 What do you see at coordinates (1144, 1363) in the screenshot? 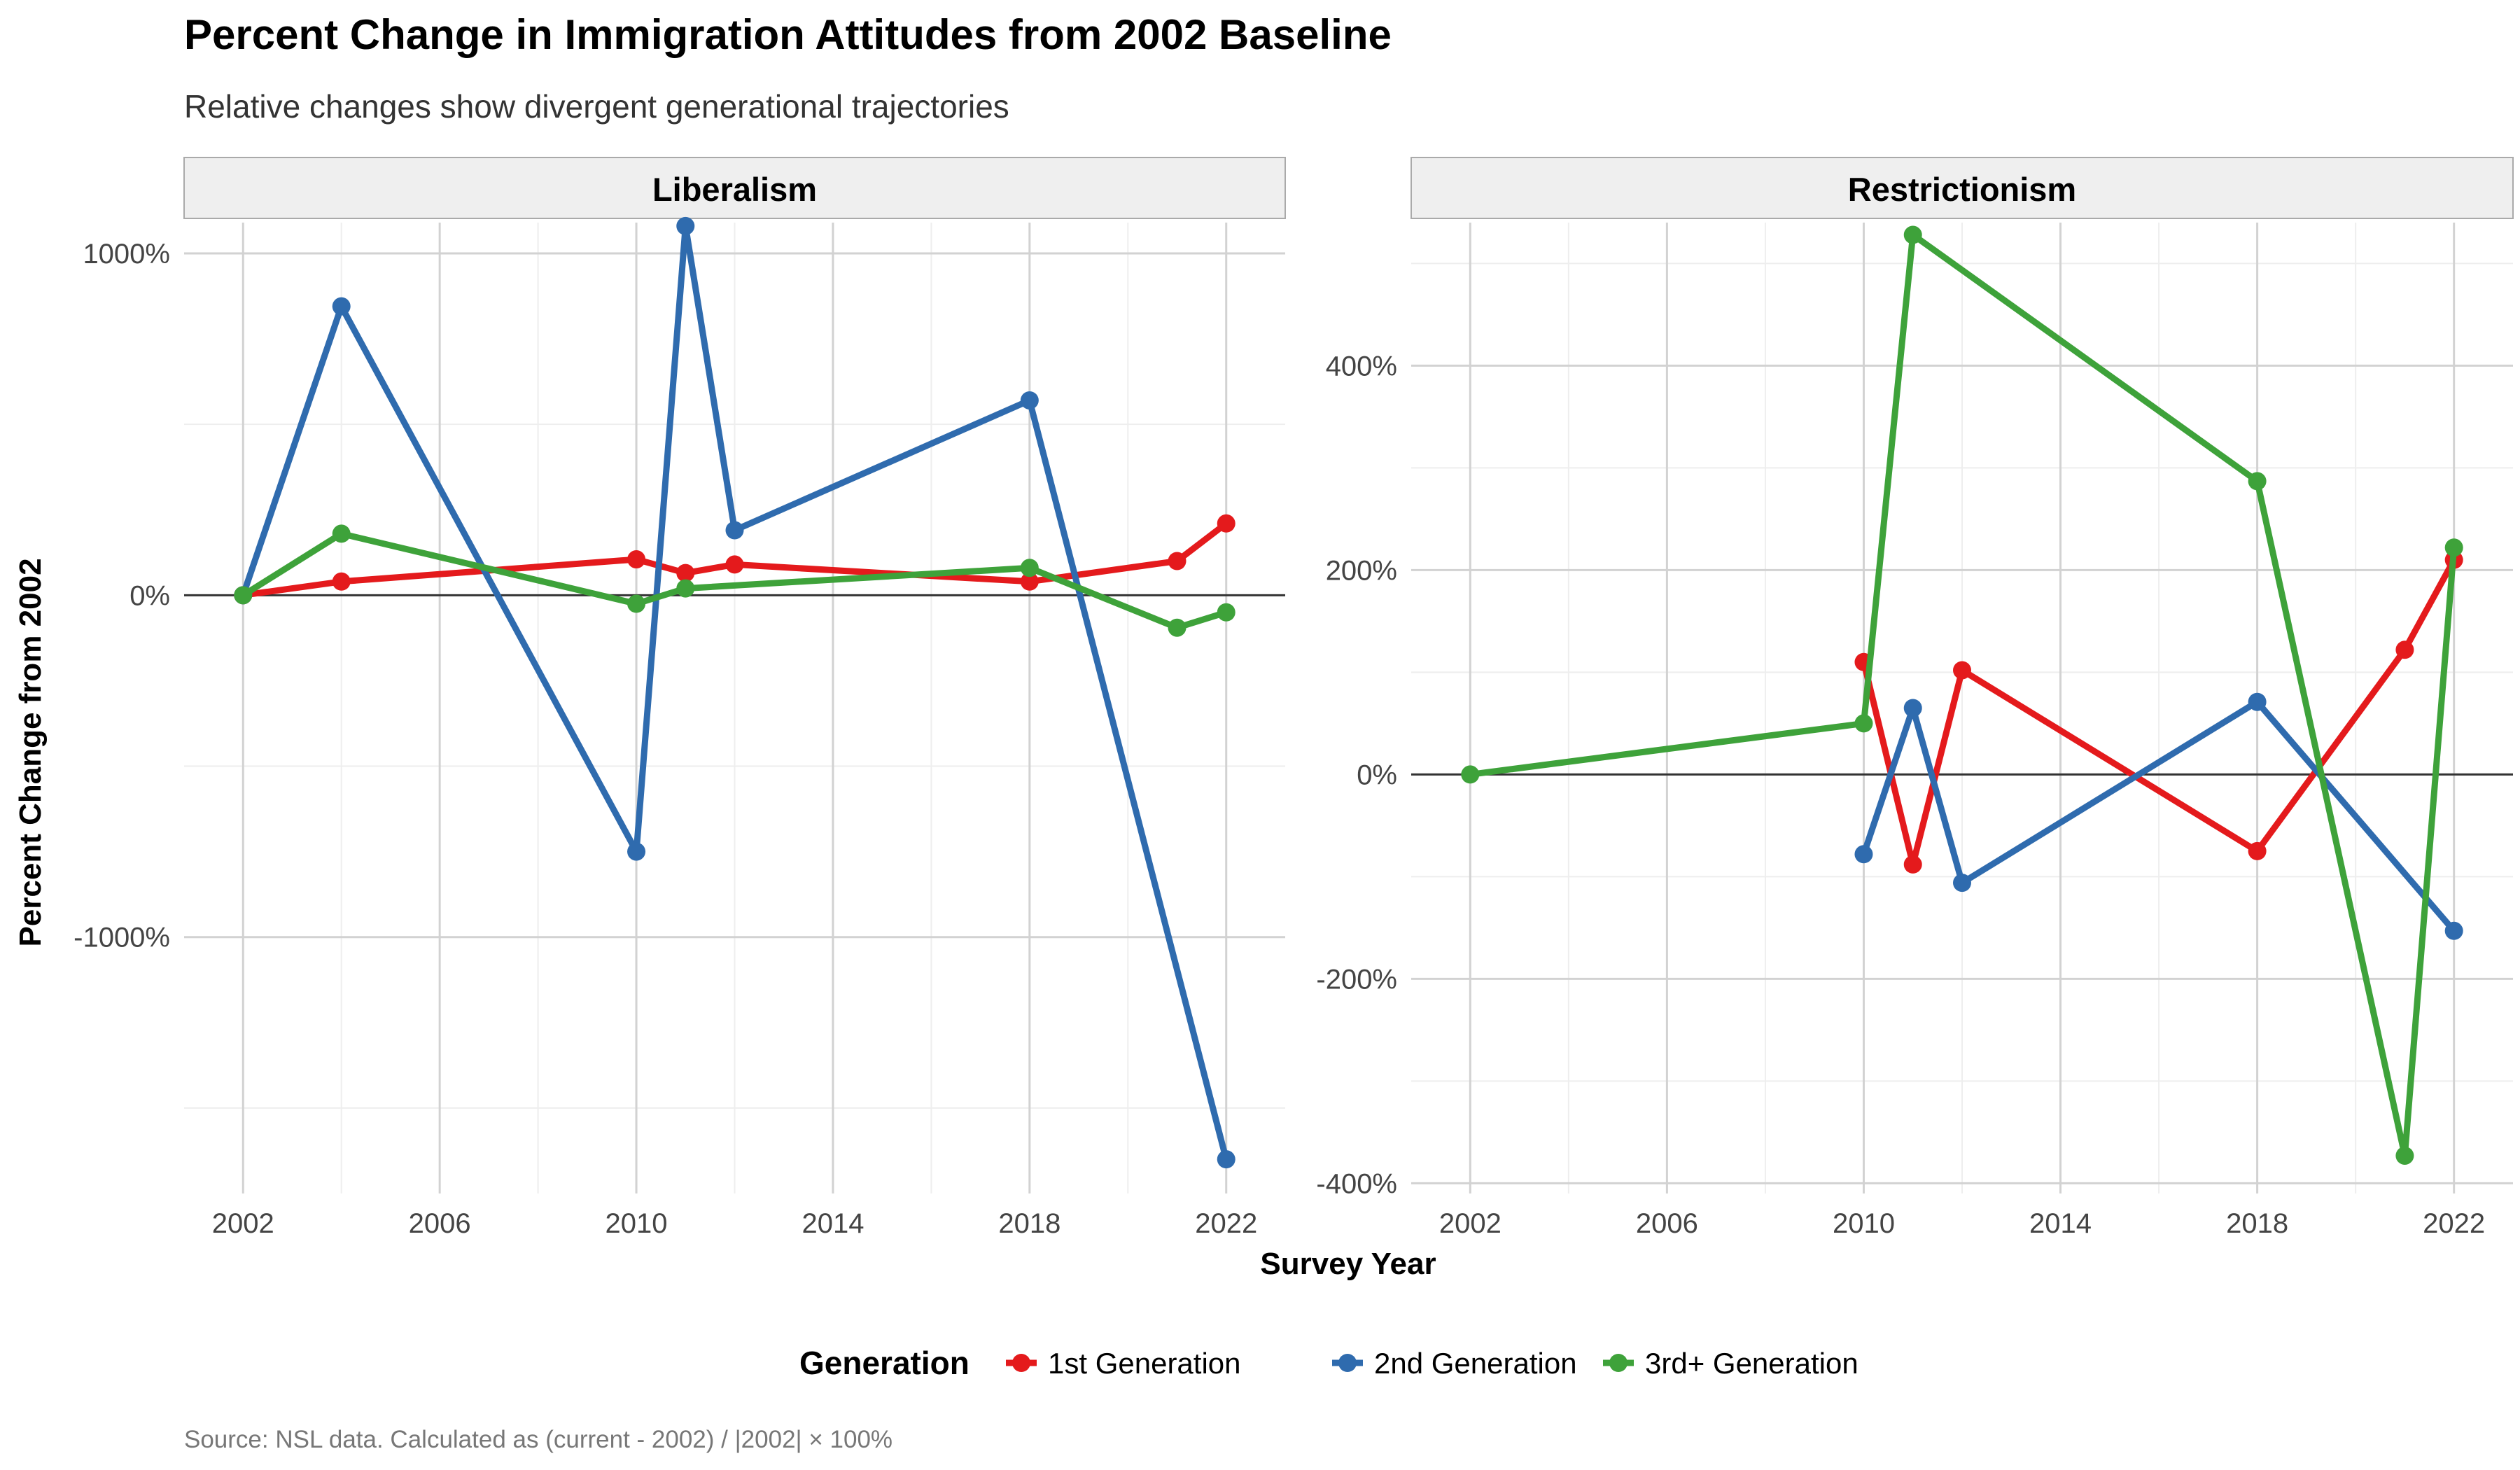
I see `legend-label: 1st Generation` at bounding box center [1144, 1363].